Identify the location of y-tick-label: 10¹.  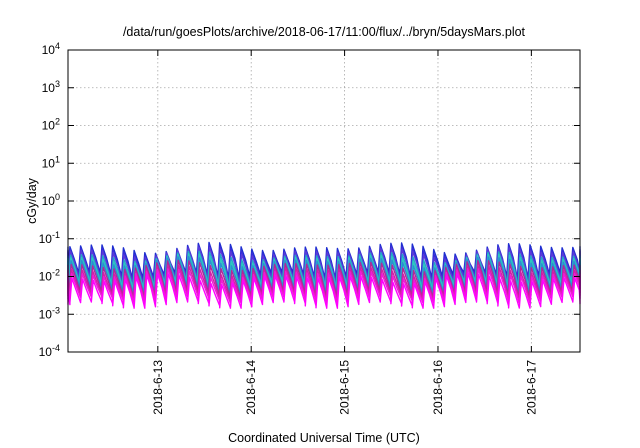
(51, 162).